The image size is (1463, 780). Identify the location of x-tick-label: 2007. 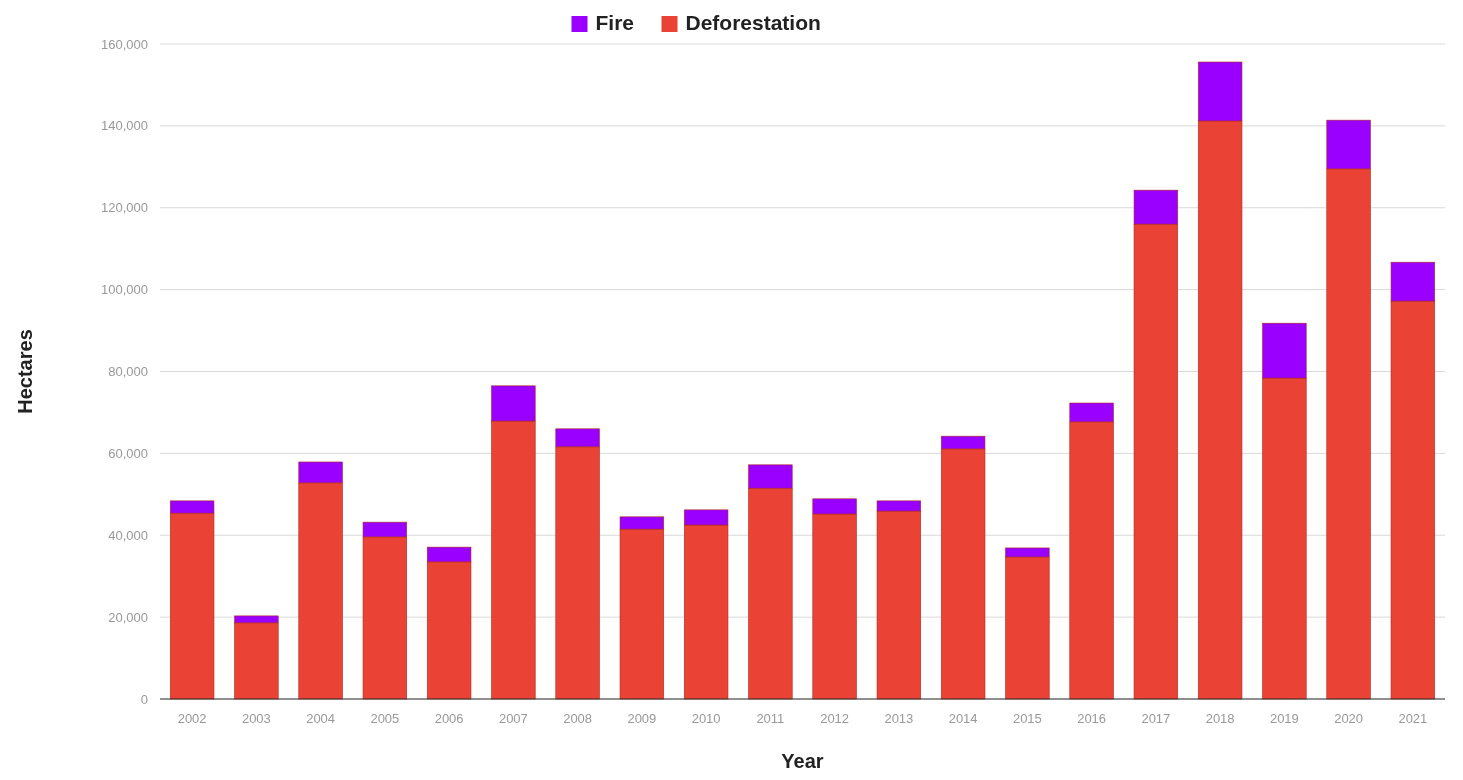
(513, 718).